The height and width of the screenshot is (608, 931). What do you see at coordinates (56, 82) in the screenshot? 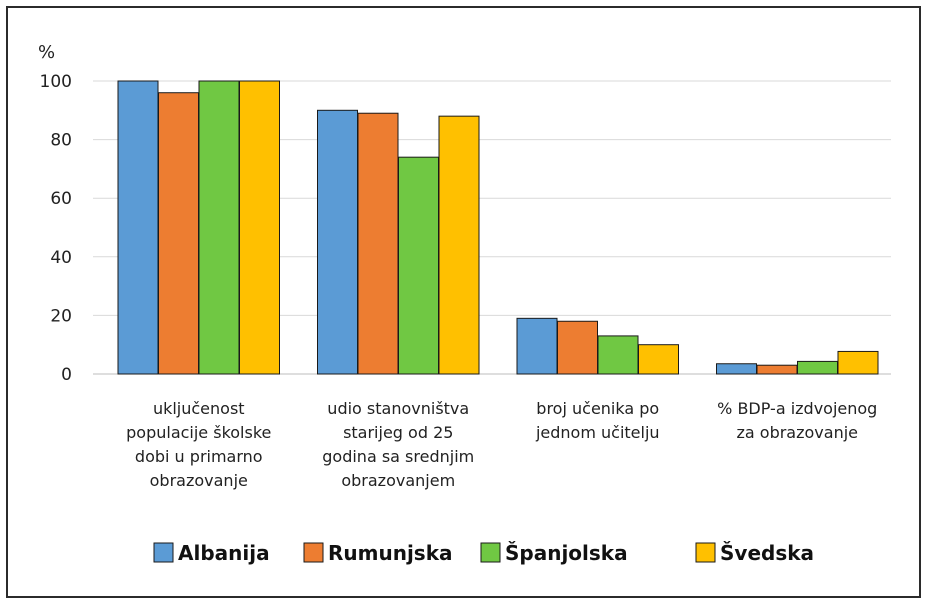
I see `y-tick-label: 100` at bounding box center [56, 82].